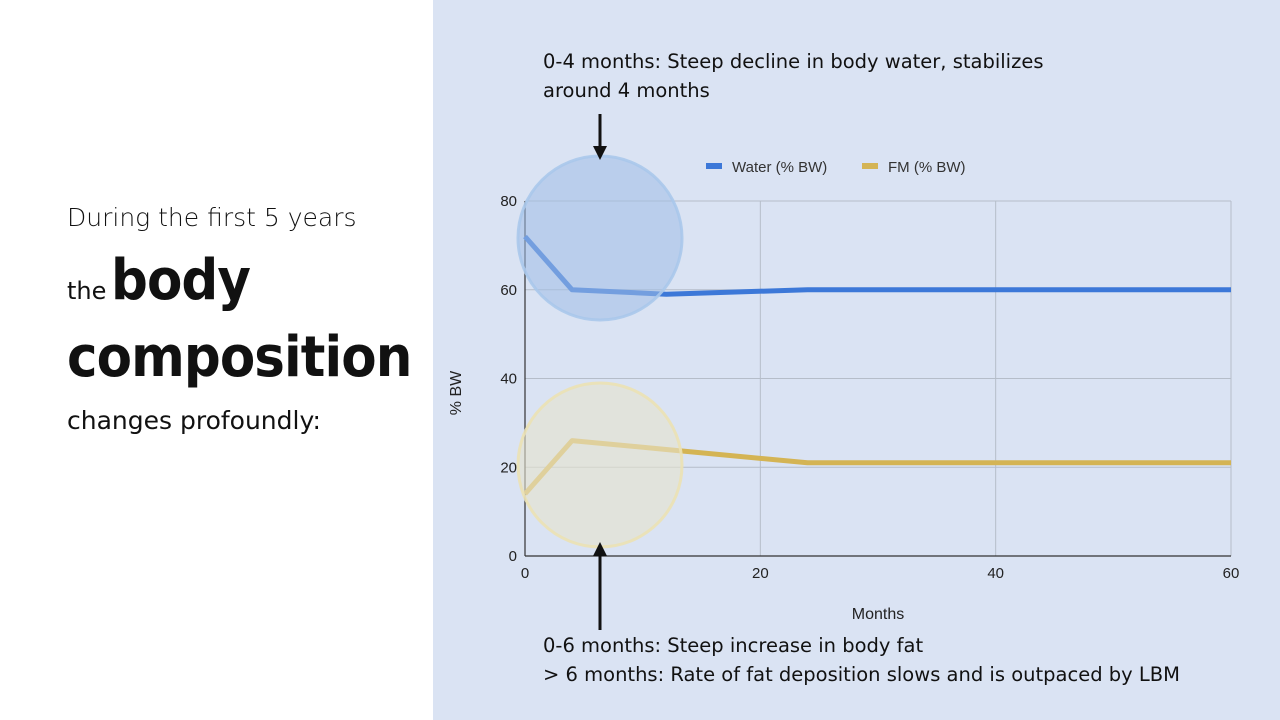 Image resolution: width=1280 pixels, height=720 pixels. What do you see at coordinates (508, 290) in the screenshot?
I see `y-tick-label: 60` at bounding box center [508, 290].